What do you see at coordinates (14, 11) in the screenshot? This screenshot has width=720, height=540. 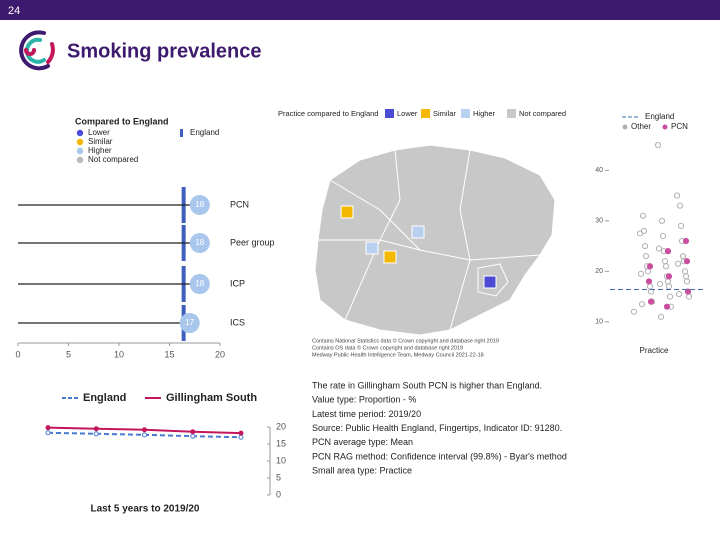 I see `slide-number: 24` at bounding box center [14, 11].